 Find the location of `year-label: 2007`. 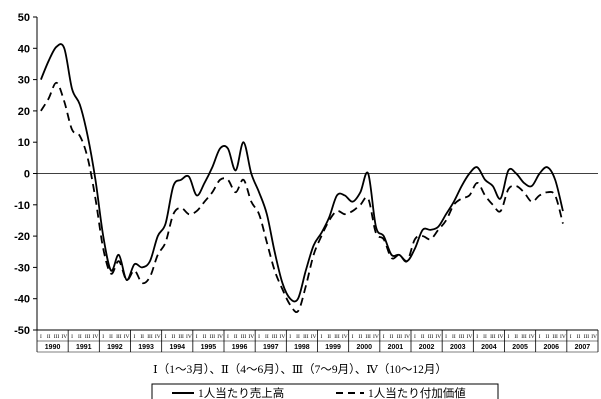

year-label: 2007 is located at coordinates (583, 347).